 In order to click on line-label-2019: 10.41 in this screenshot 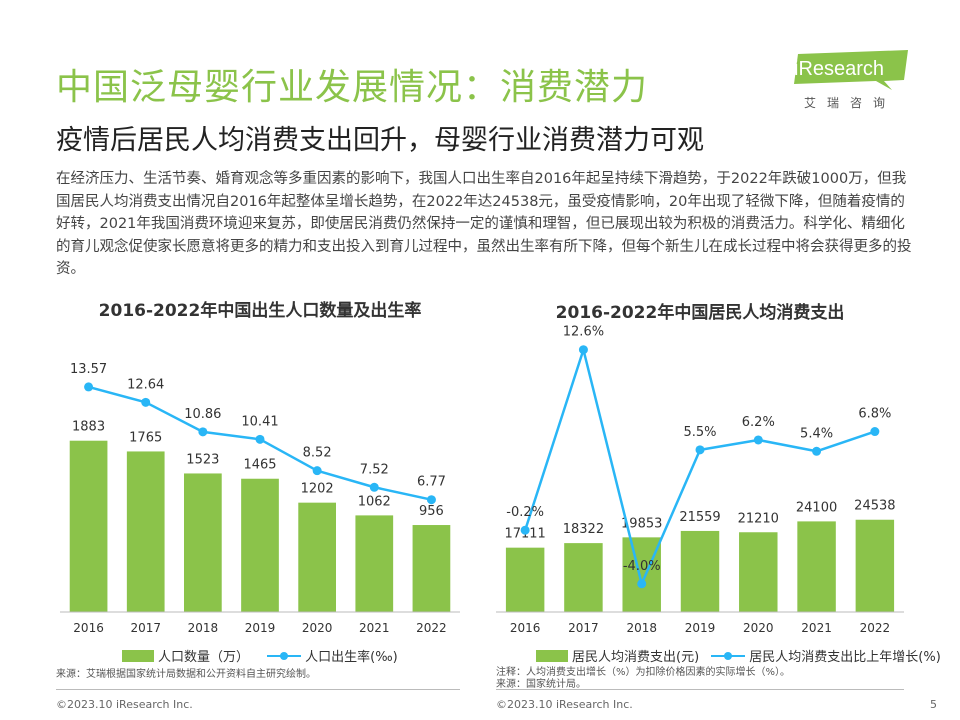, I will do `click(259, 421)`.